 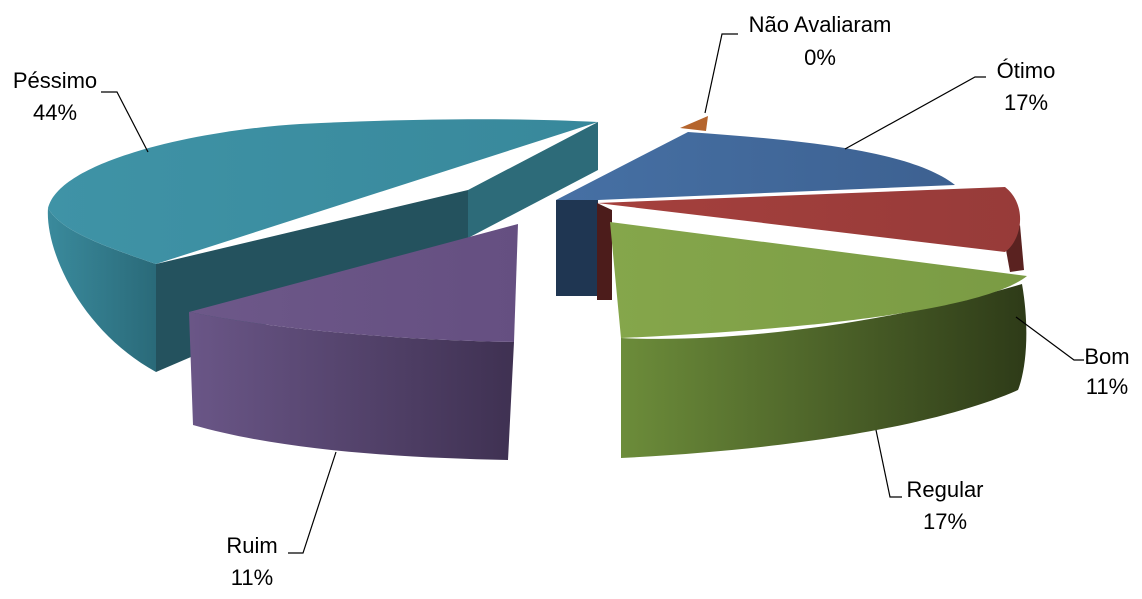 I want to click on pie-slice-ruim, so click(x=353, y=342).